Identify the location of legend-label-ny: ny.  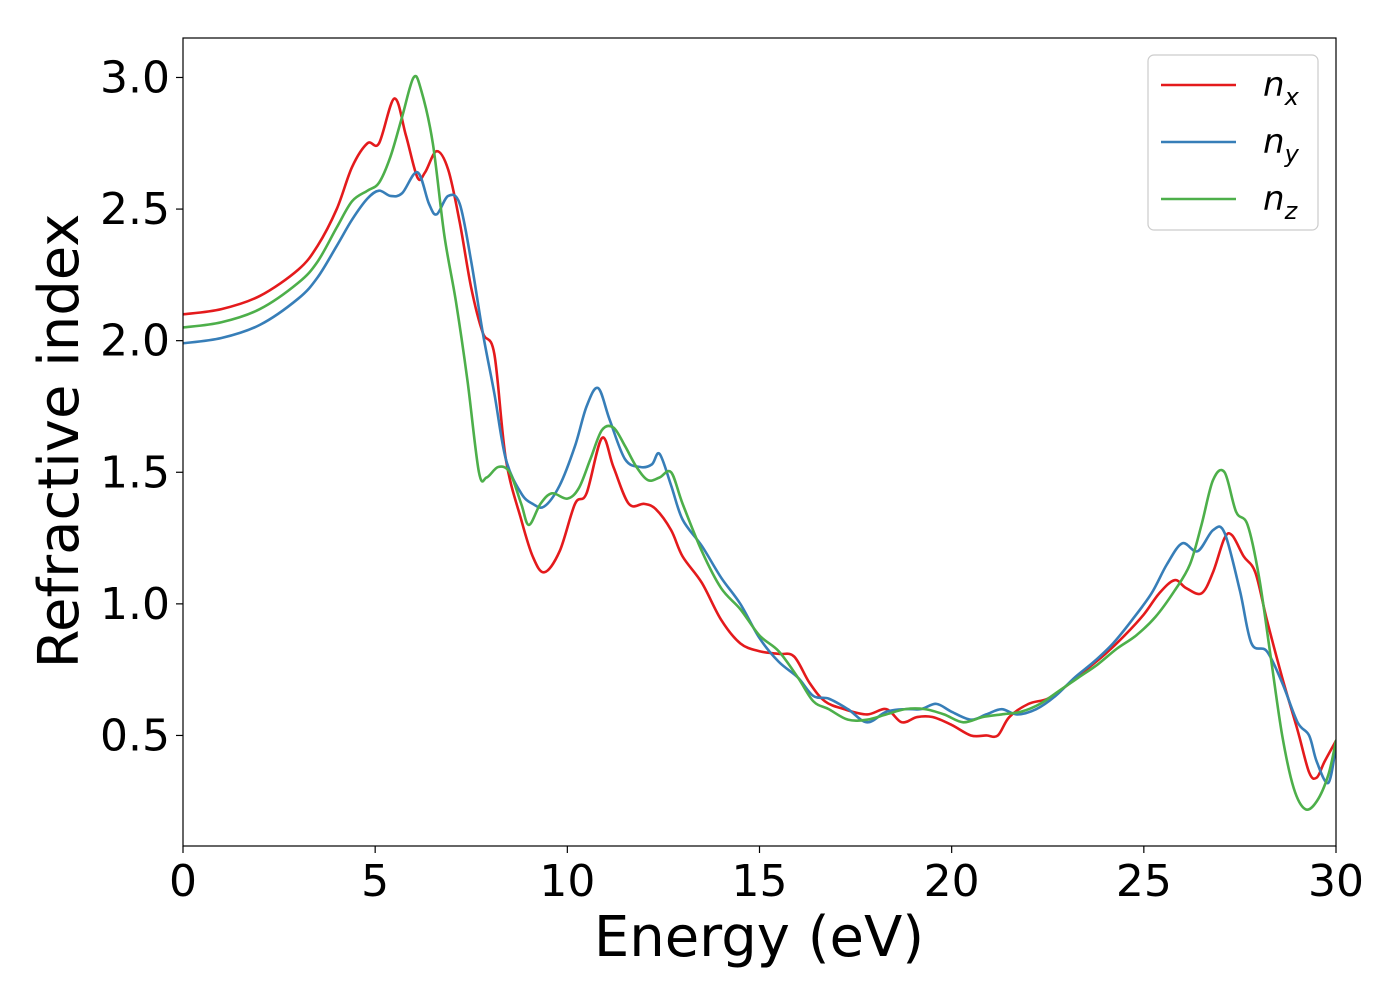
(1281, 145).